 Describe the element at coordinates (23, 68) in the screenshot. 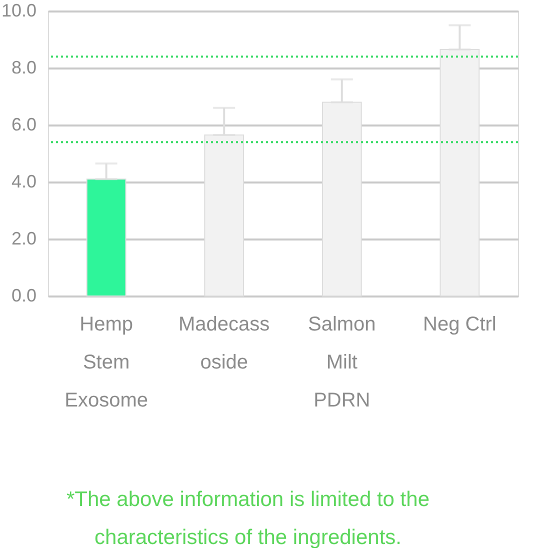

I see `y-tick-label: 8.0` at that location.